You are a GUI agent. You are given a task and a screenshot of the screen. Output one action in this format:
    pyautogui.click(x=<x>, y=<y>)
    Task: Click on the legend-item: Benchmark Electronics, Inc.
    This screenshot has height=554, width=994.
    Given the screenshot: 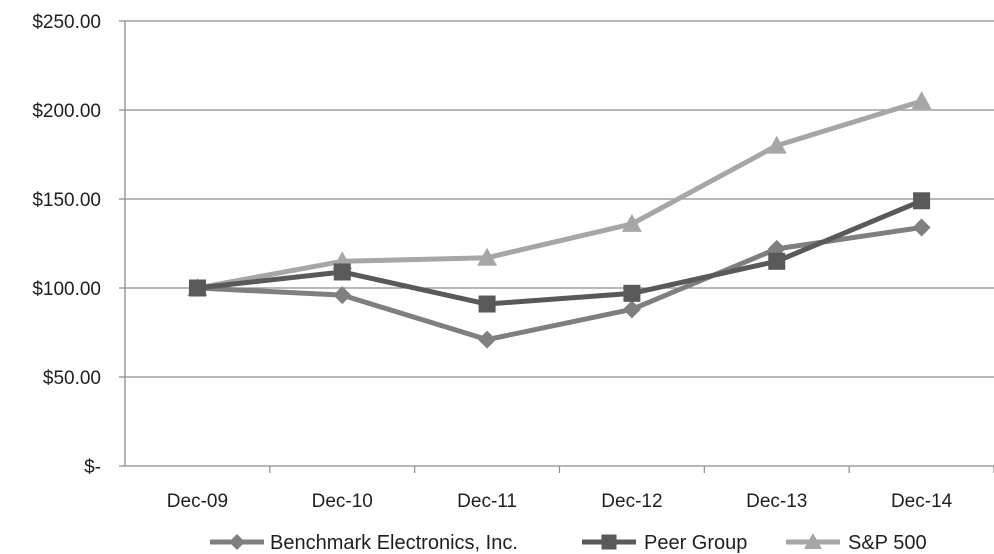 What is the action you would take?
    pyautogui.click(x=364, y=543)
    